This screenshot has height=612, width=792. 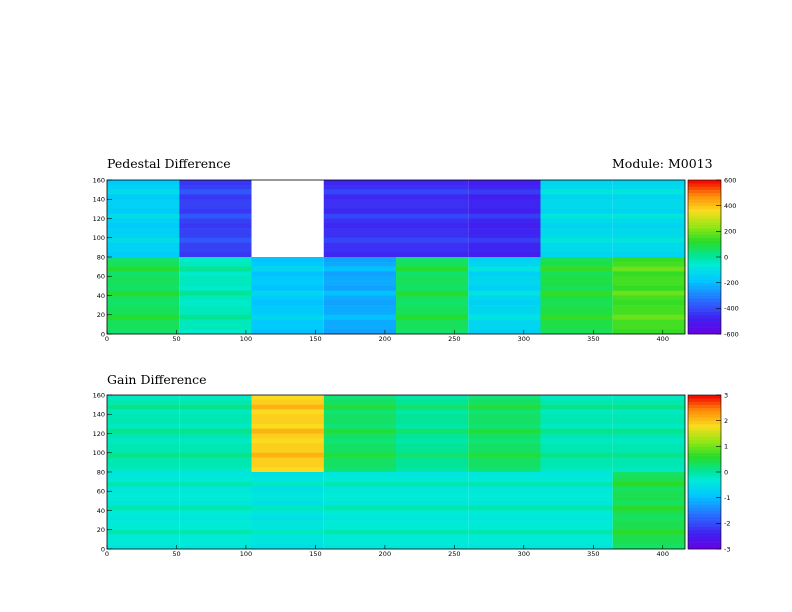 What do you see at coordinates (169, 163) in the screenshot?
I see `pedestal-title: Pedestal Difference` at bounding box center [169, 163].